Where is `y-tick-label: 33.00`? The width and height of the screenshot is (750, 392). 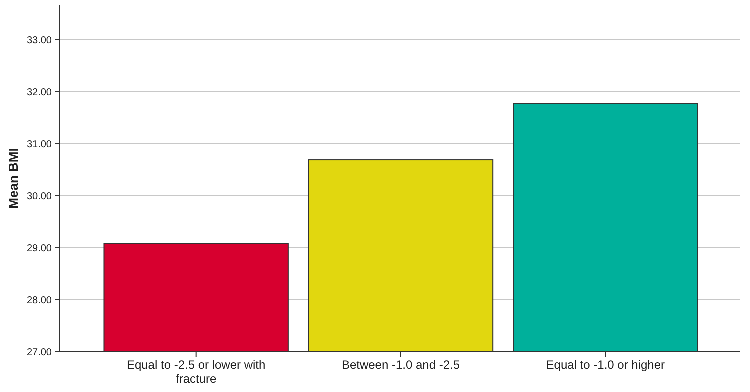 y-tick-label: 33.00 is located at coordinates (39, 40).